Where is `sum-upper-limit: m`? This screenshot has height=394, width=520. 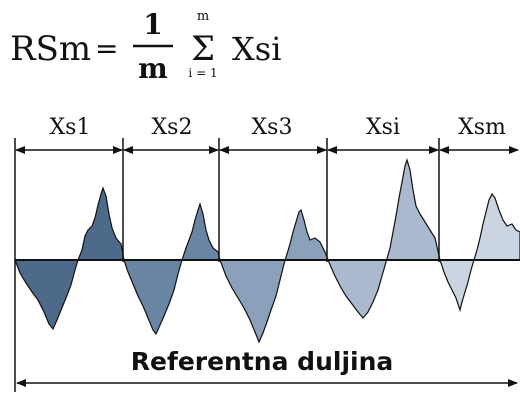 sum-upper-limit: m is located at coordinates (203, 16).